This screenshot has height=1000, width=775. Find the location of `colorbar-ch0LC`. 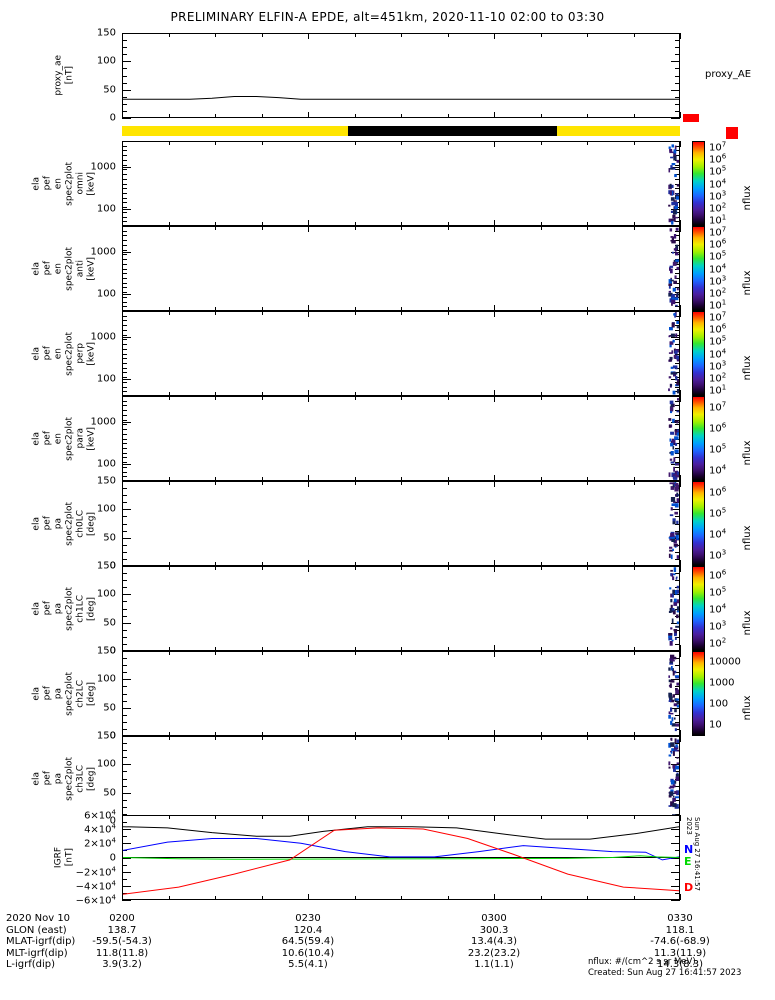

colorbar-ch0LC is located at coordinates (698, 523).